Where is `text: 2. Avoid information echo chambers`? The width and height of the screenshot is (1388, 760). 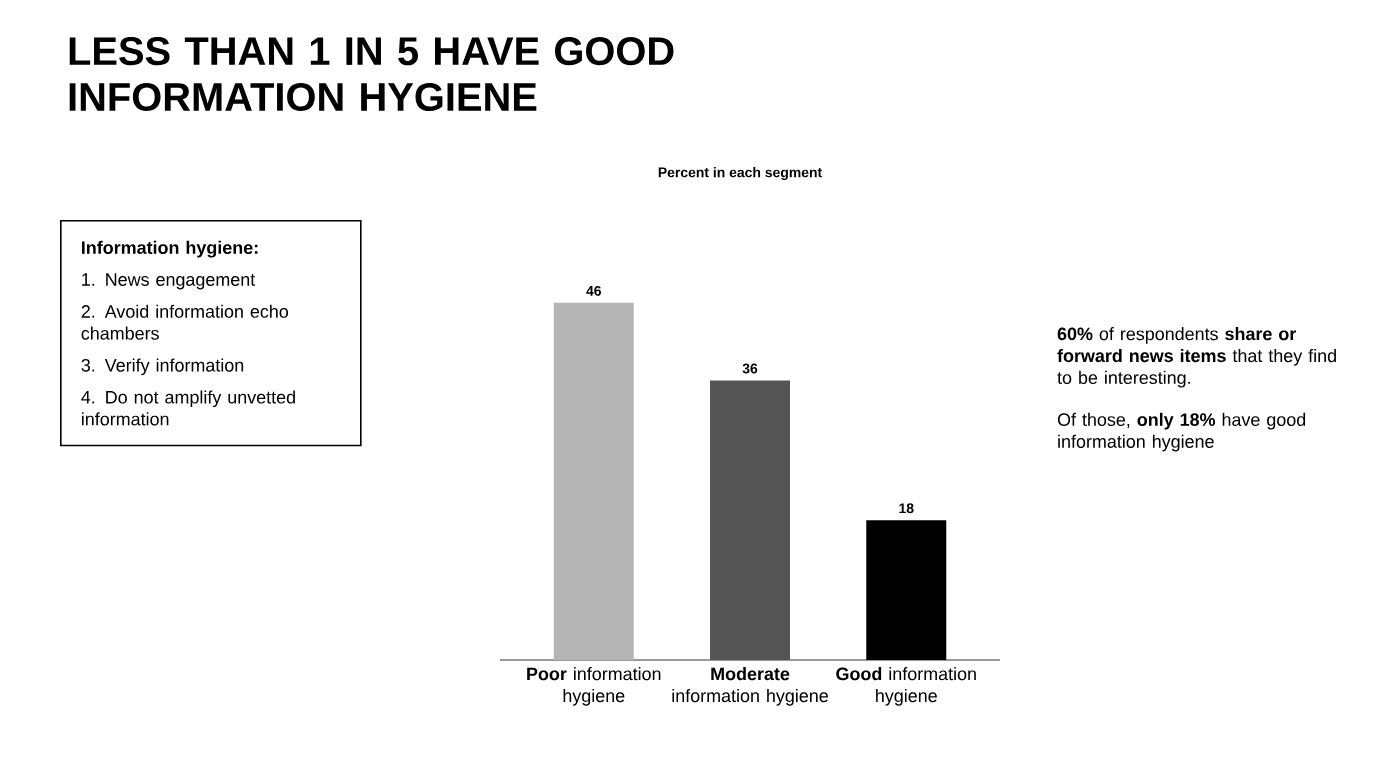
text: 2. Avoid information echo chambers is located at coordinates (185, 322).